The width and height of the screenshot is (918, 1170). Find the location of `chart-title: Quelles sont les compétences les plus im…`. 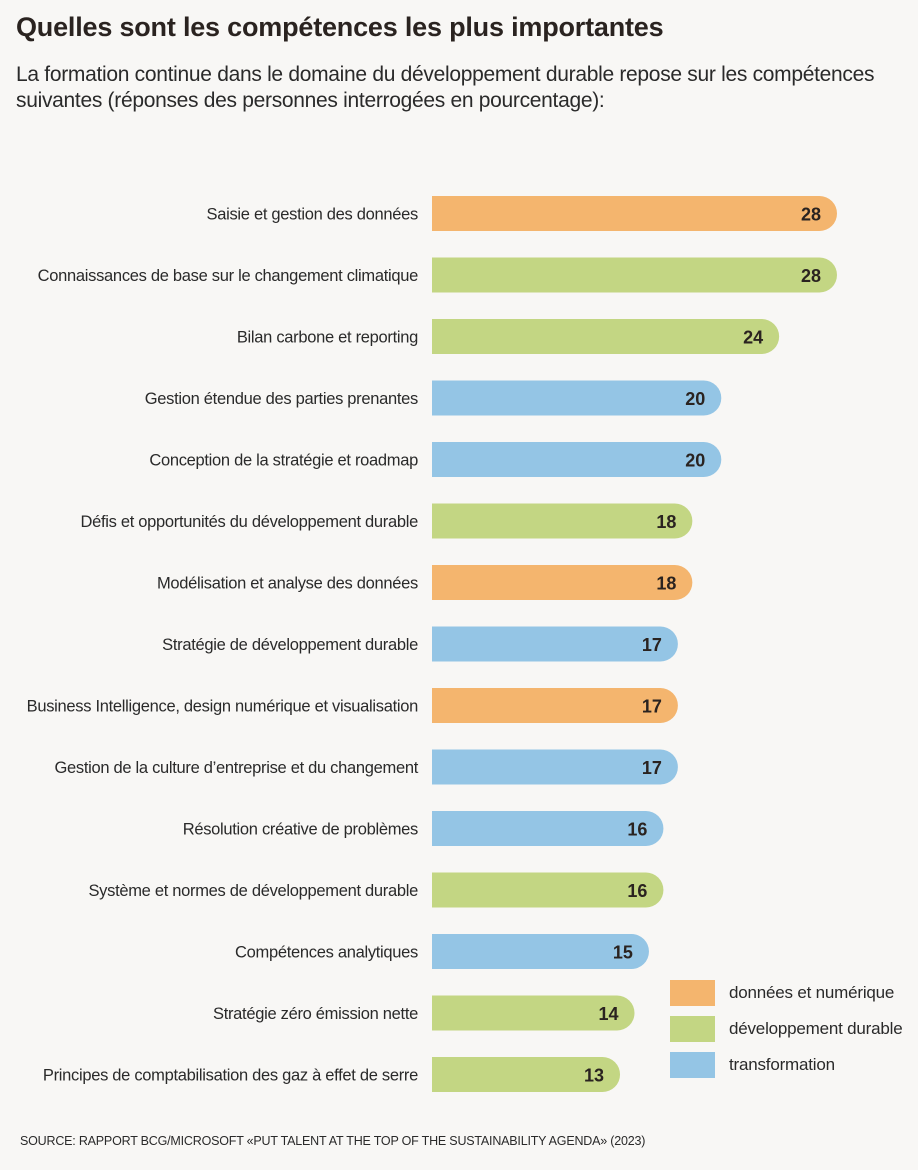

chart-title: Quelles sont les compétences les plus im… is located at coordinates (340, 27).